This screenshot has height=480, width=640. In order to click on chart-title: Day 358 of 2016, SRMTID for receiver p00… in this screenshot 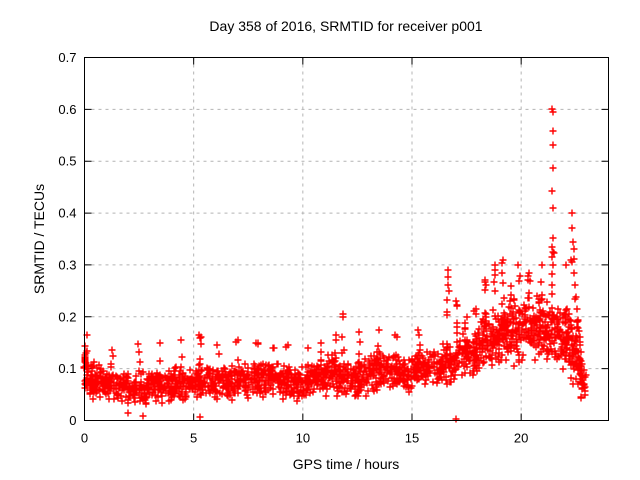, I will do `click(345, 26)`.